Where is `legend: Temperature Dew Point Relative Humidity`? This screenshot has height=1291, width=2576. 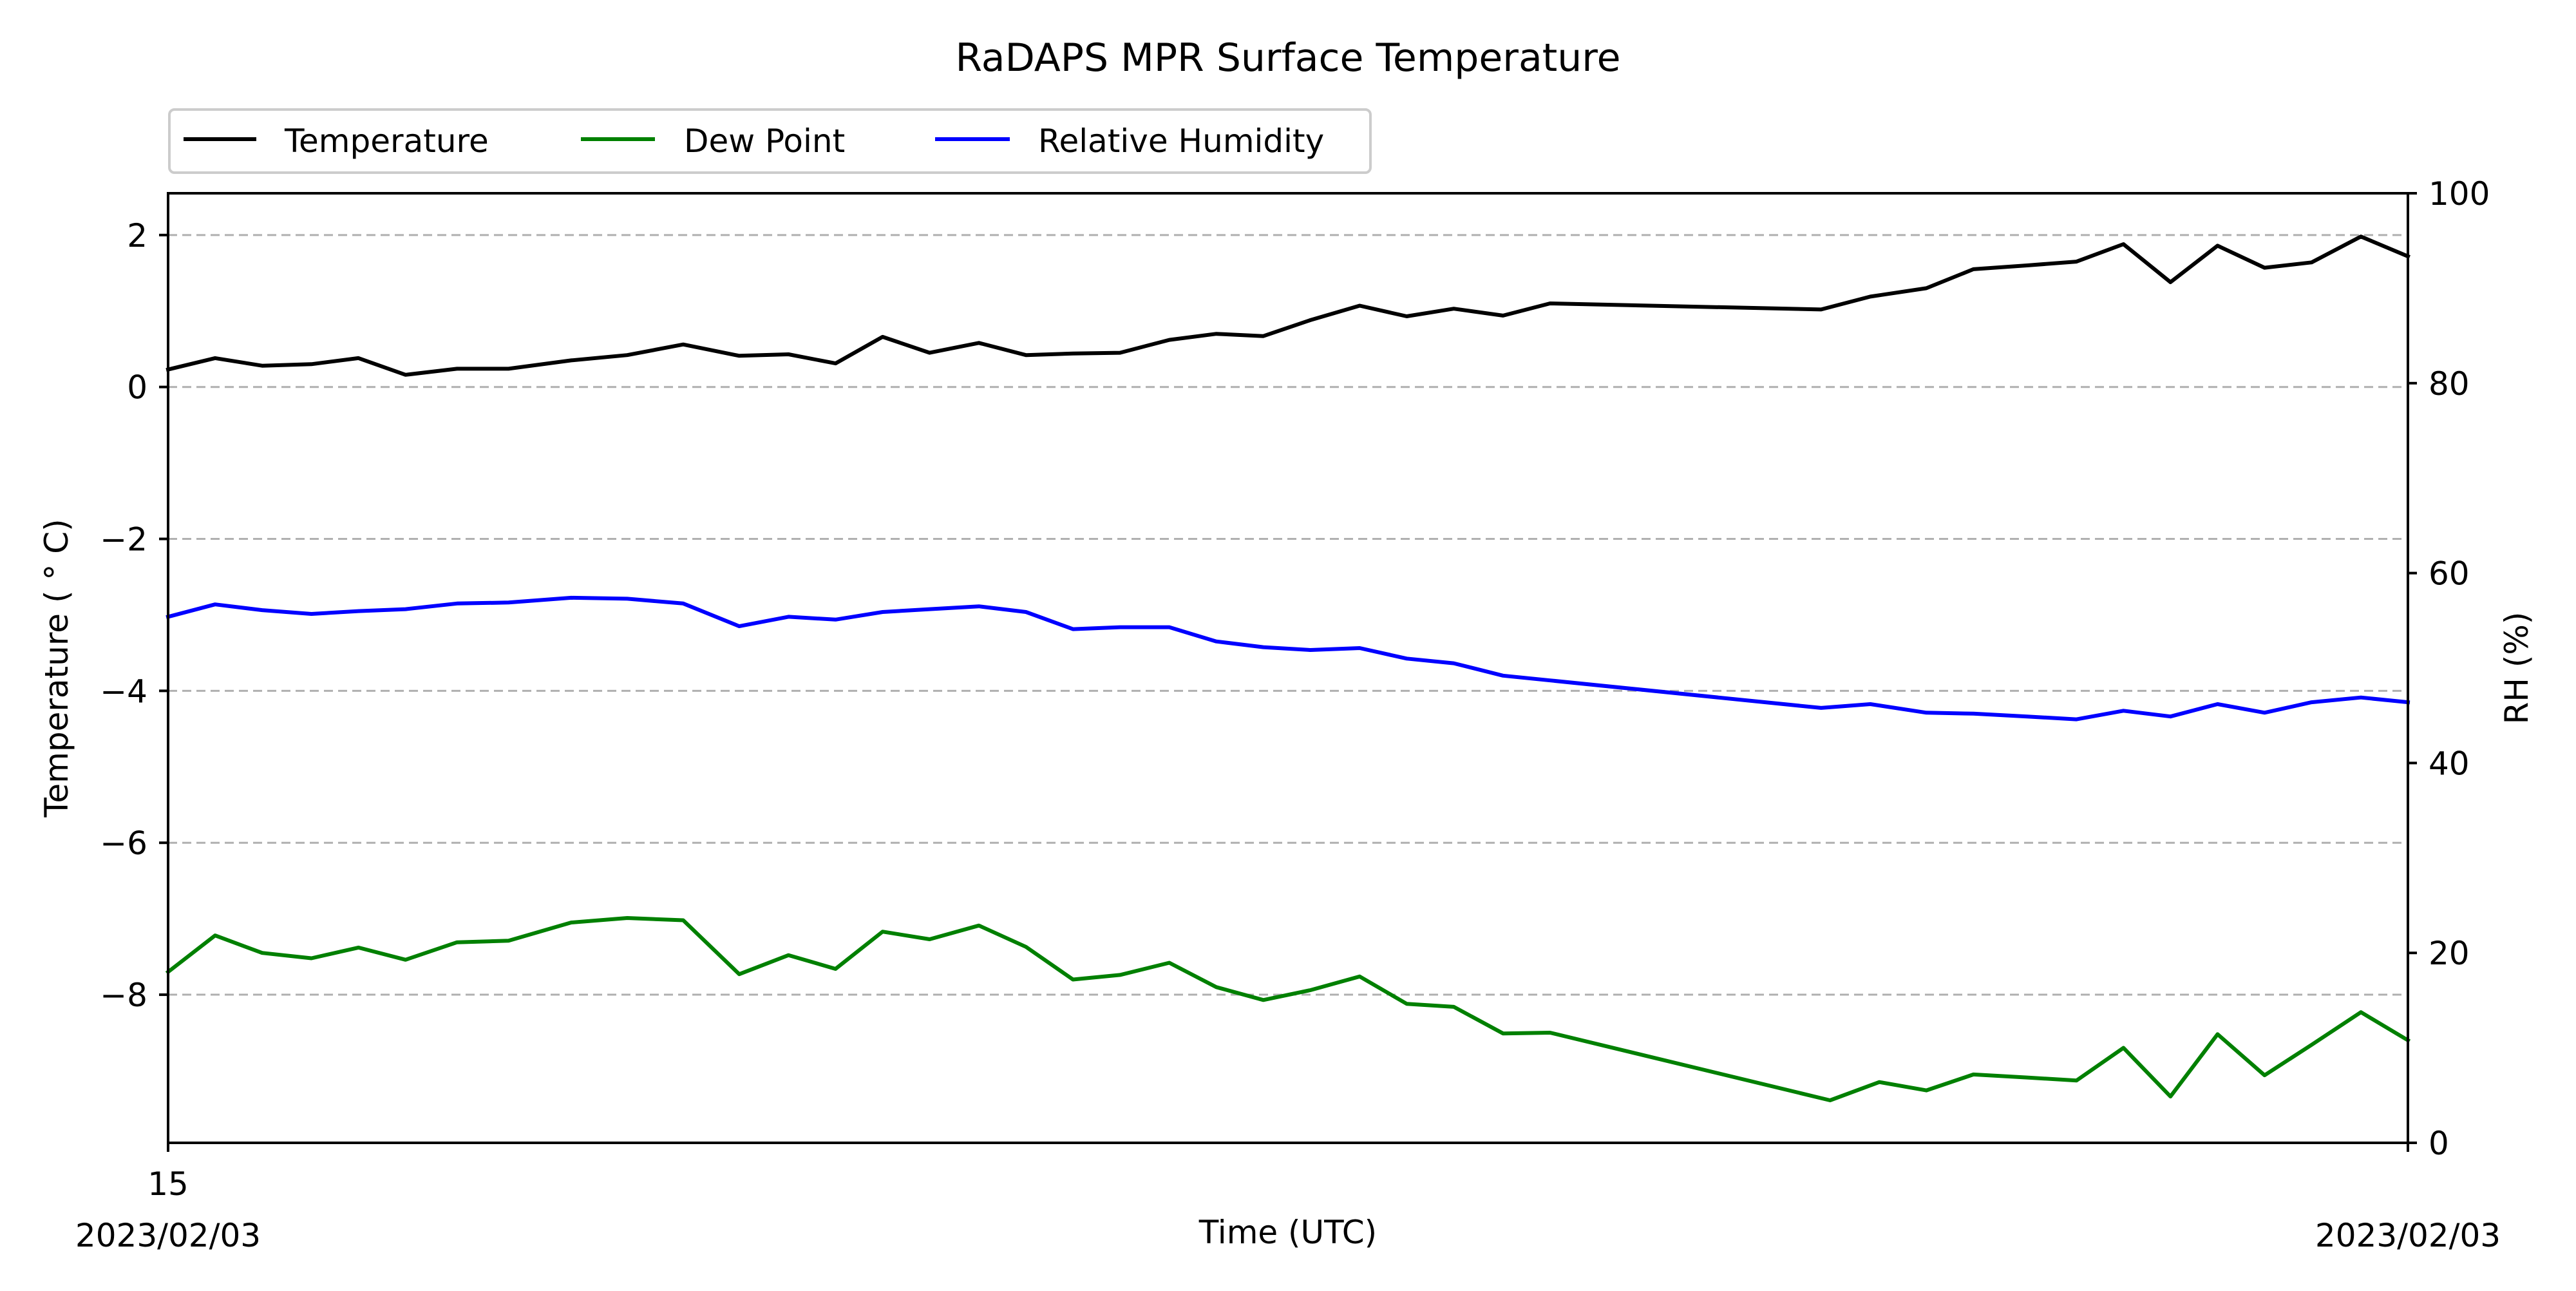
legend: Temperature Dew Point Relative Humidity is located at coordinates (770, 141).